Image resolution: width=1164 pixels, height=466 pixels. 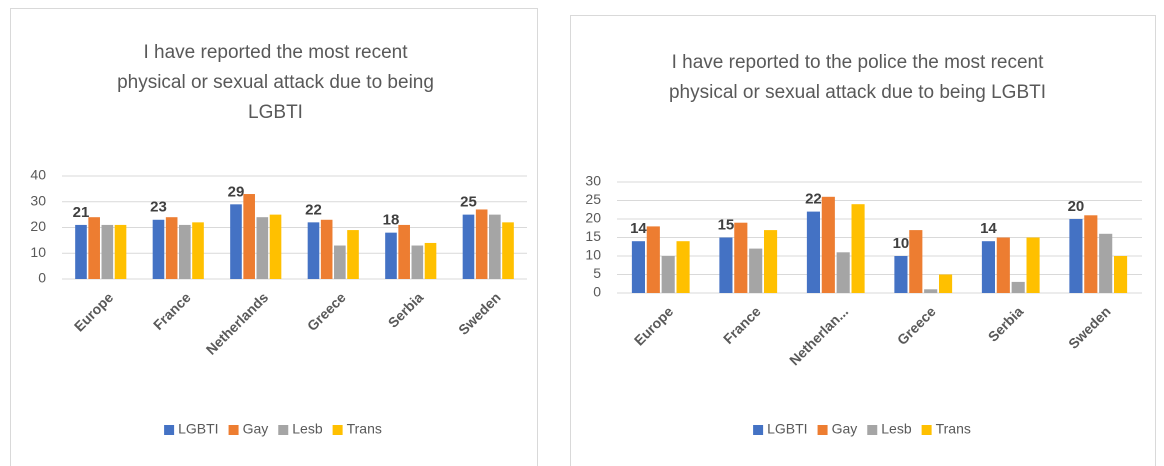 I want to click on y-tick-label: 40, so click(x=38, y=175).